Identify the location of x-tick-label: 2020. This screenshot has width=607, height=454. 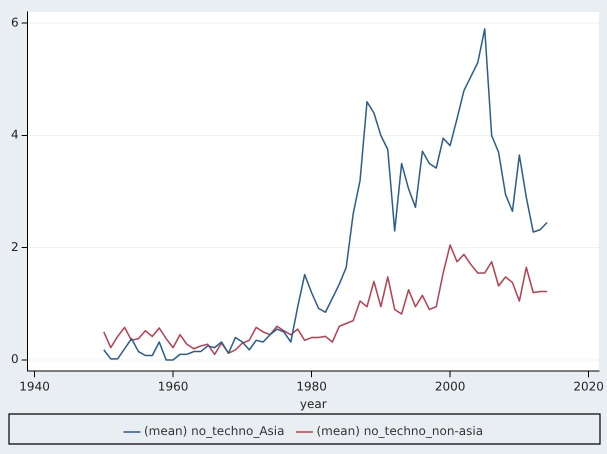
(588, 387).